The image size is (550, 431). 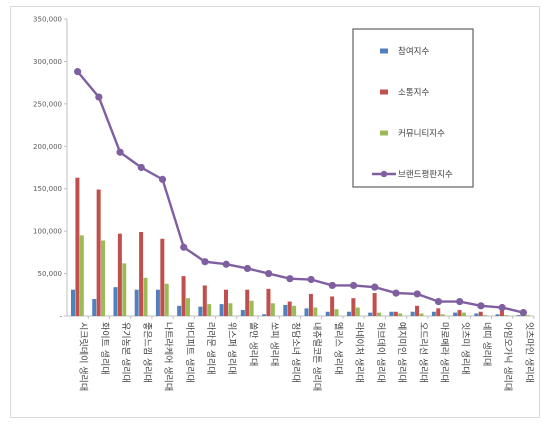 I want to click on y-tick-label: 250,000, so click(x=47, y=104).